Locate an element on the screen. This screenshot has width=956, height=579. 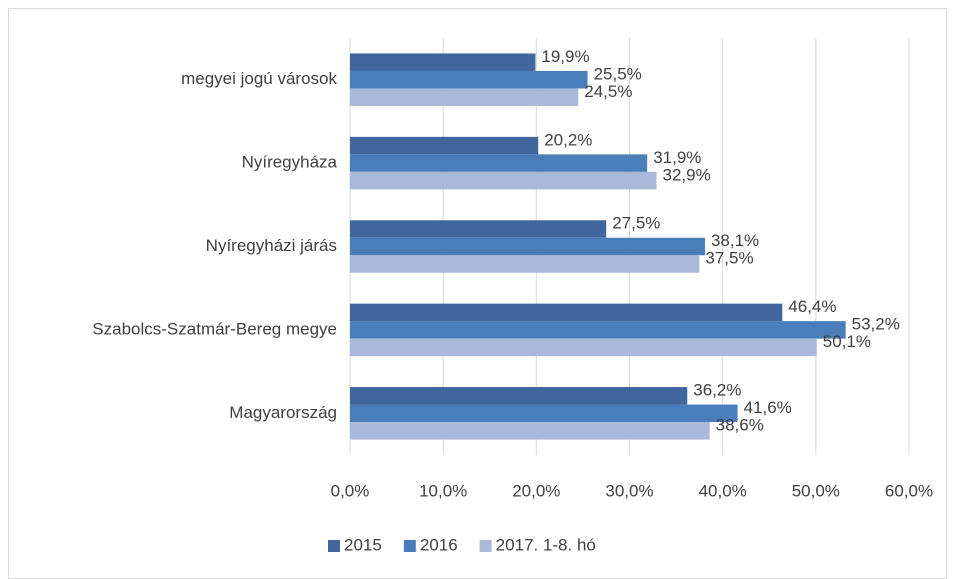
data-label: 31,9% is located at coordinates (677, 157).